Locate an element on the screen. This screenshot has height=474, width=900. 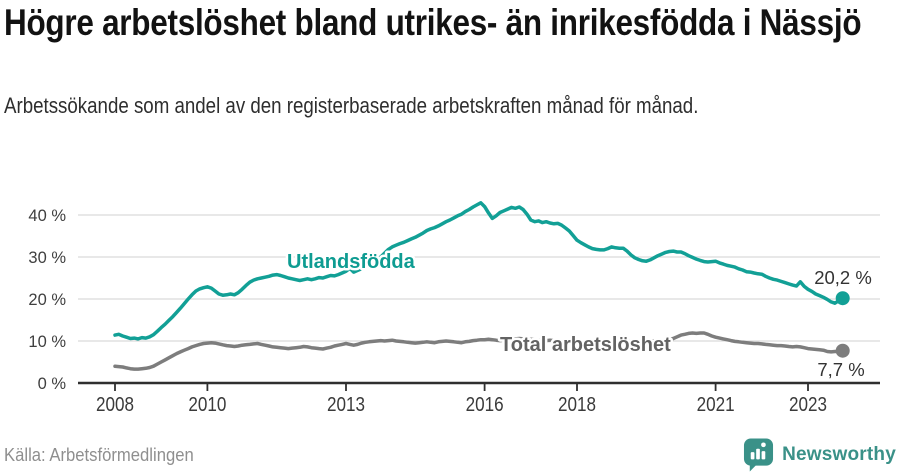
y-axis-tick-label: 40 % is located at coordinates (47, 216).